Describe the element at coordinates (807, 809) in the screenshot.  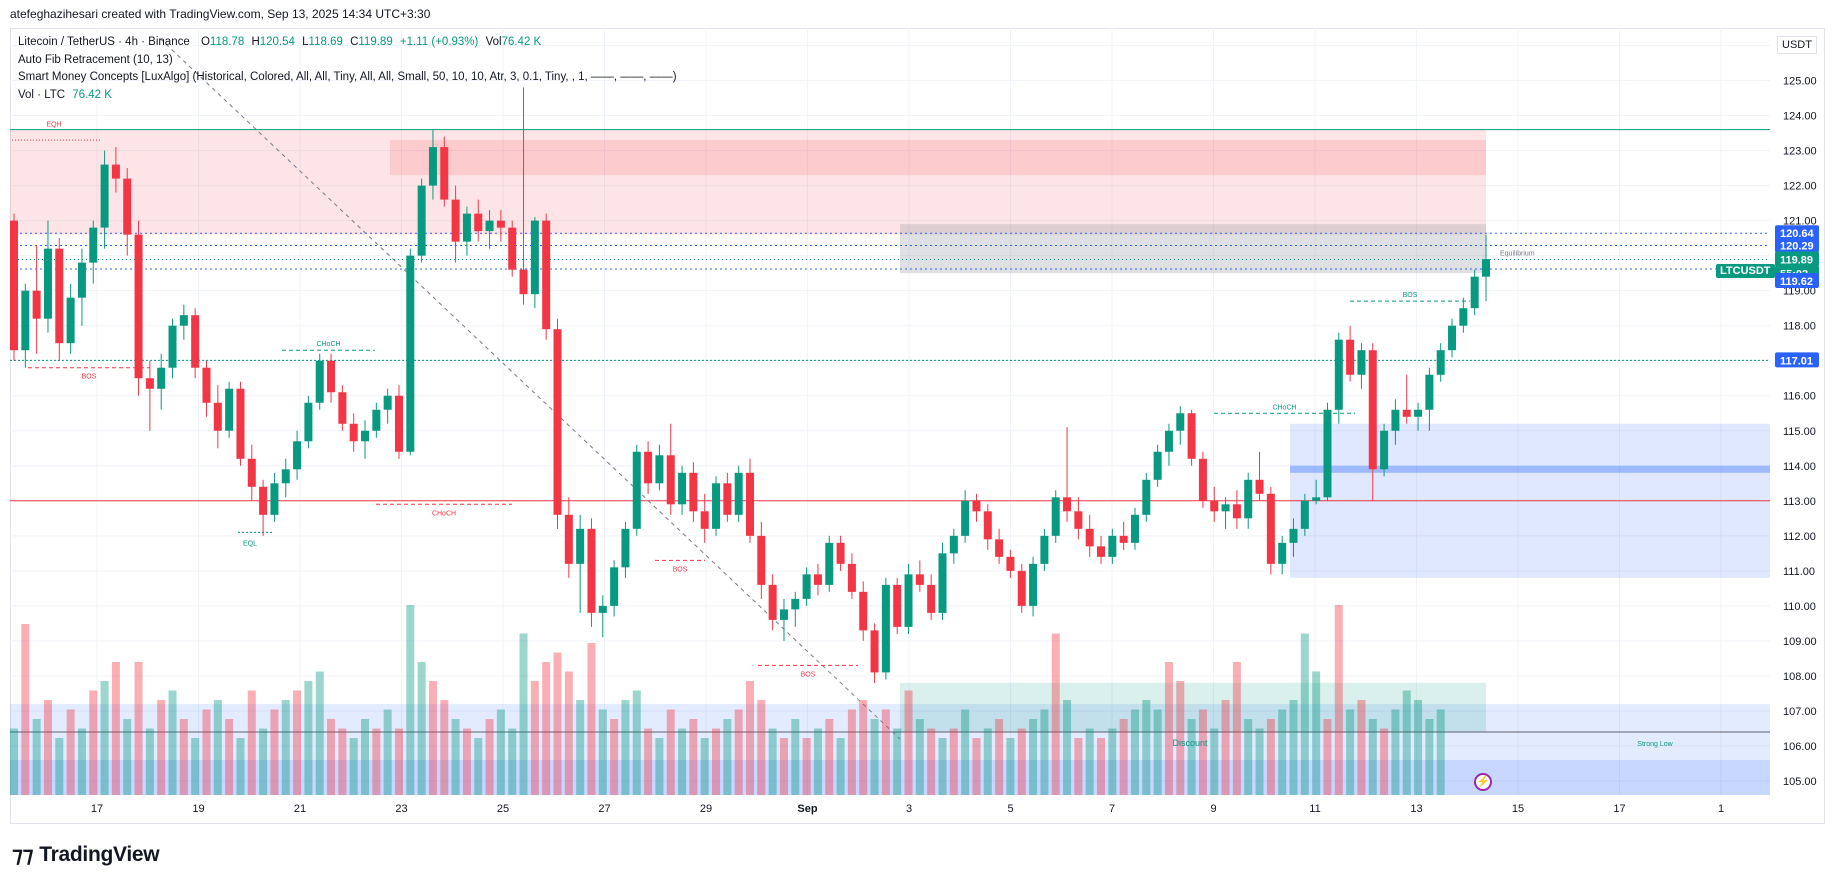
I see `time-tick-label: Sep` at that location.